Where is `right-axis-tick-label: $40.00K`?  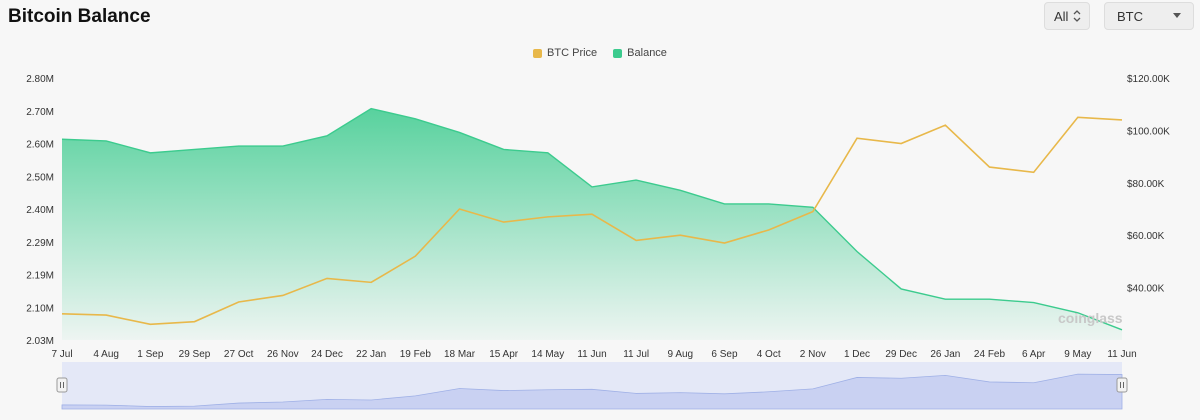 right-axis-tick-label: $40.00K is located at coordinates (1146, 289).